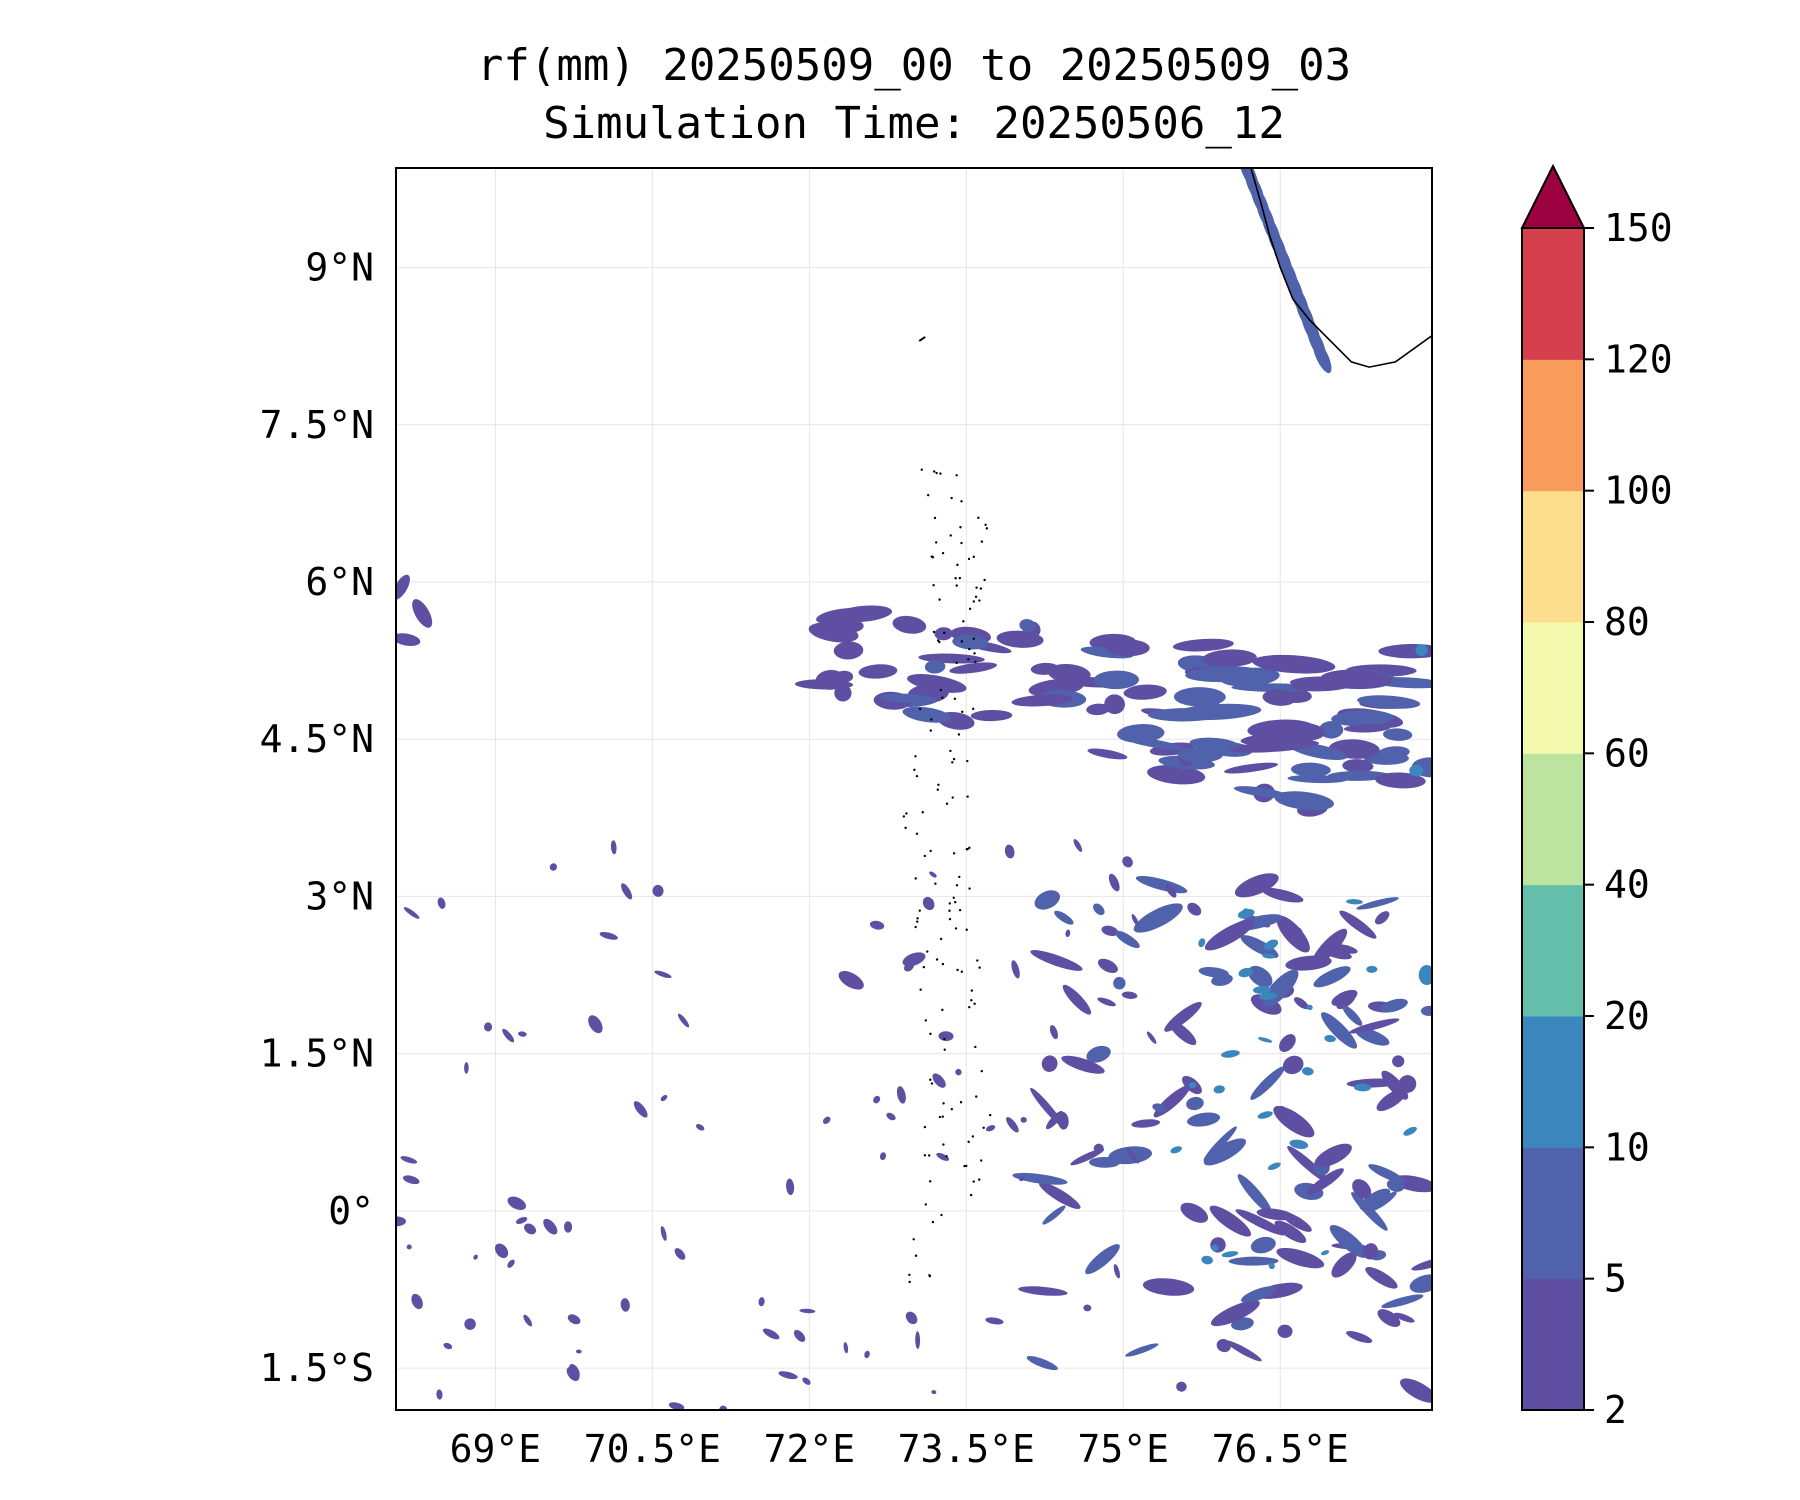  I want to click on colorbar-tick-label: 120, so click(1638, 359).